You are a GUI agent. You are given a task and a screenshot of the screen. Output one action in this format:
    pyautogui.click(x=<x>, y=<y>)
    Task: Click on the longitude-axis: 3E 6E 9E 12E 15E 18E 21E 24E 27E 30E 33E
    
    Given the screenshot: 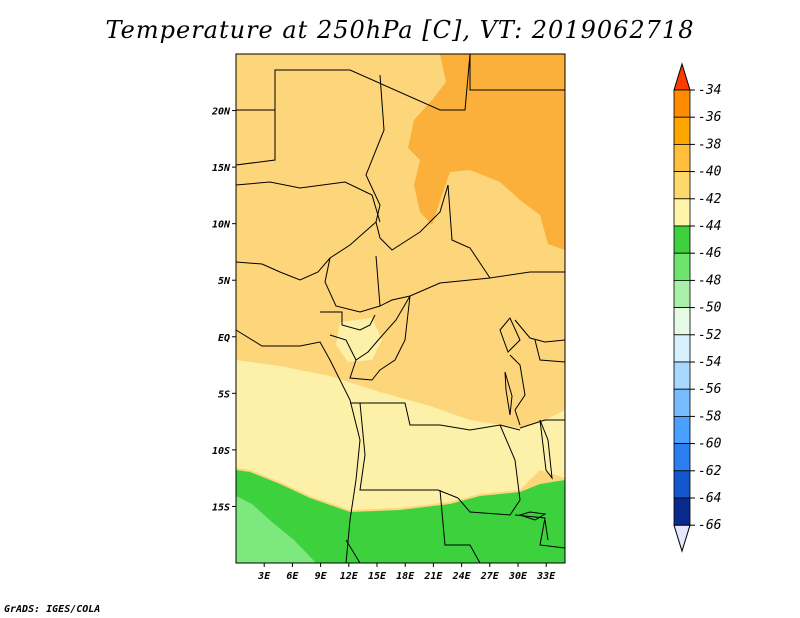 What is the action you would take?
    pyautogui.click(x=406, y=572)
    